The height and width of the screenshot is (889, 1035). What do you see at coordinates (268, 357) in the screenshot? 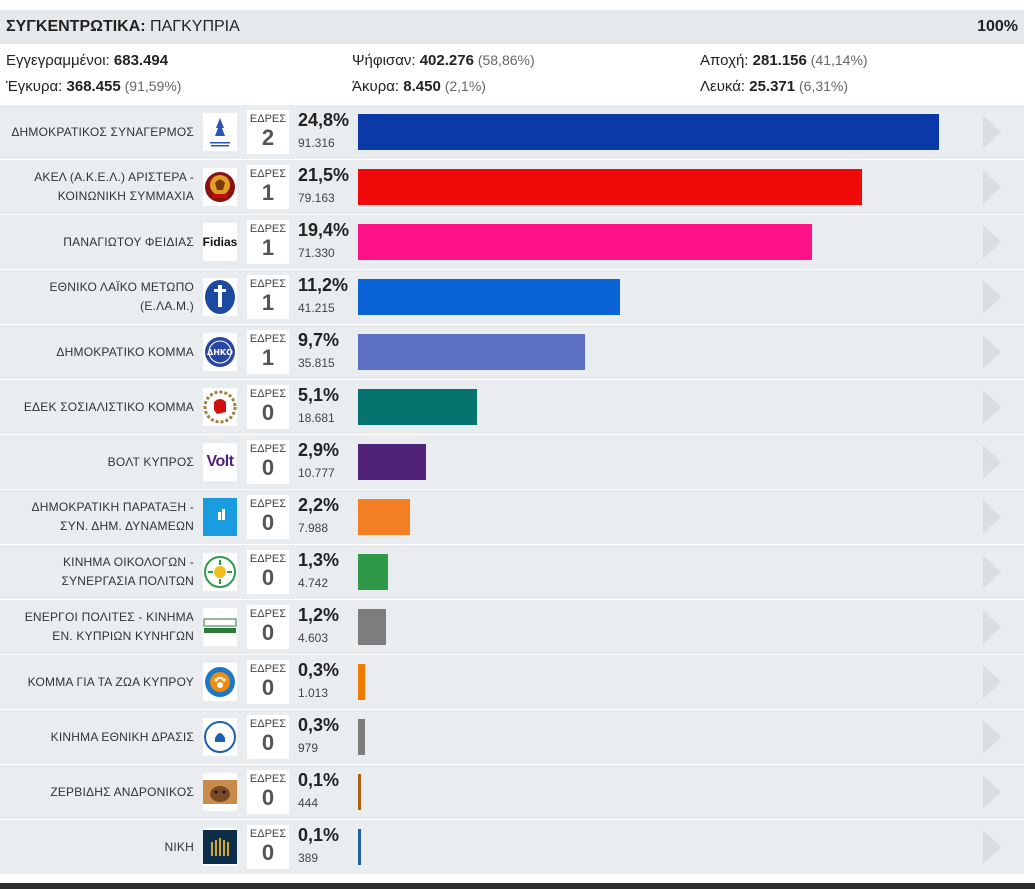
I see `seats-count: 1` at bounding box center [268, 357].